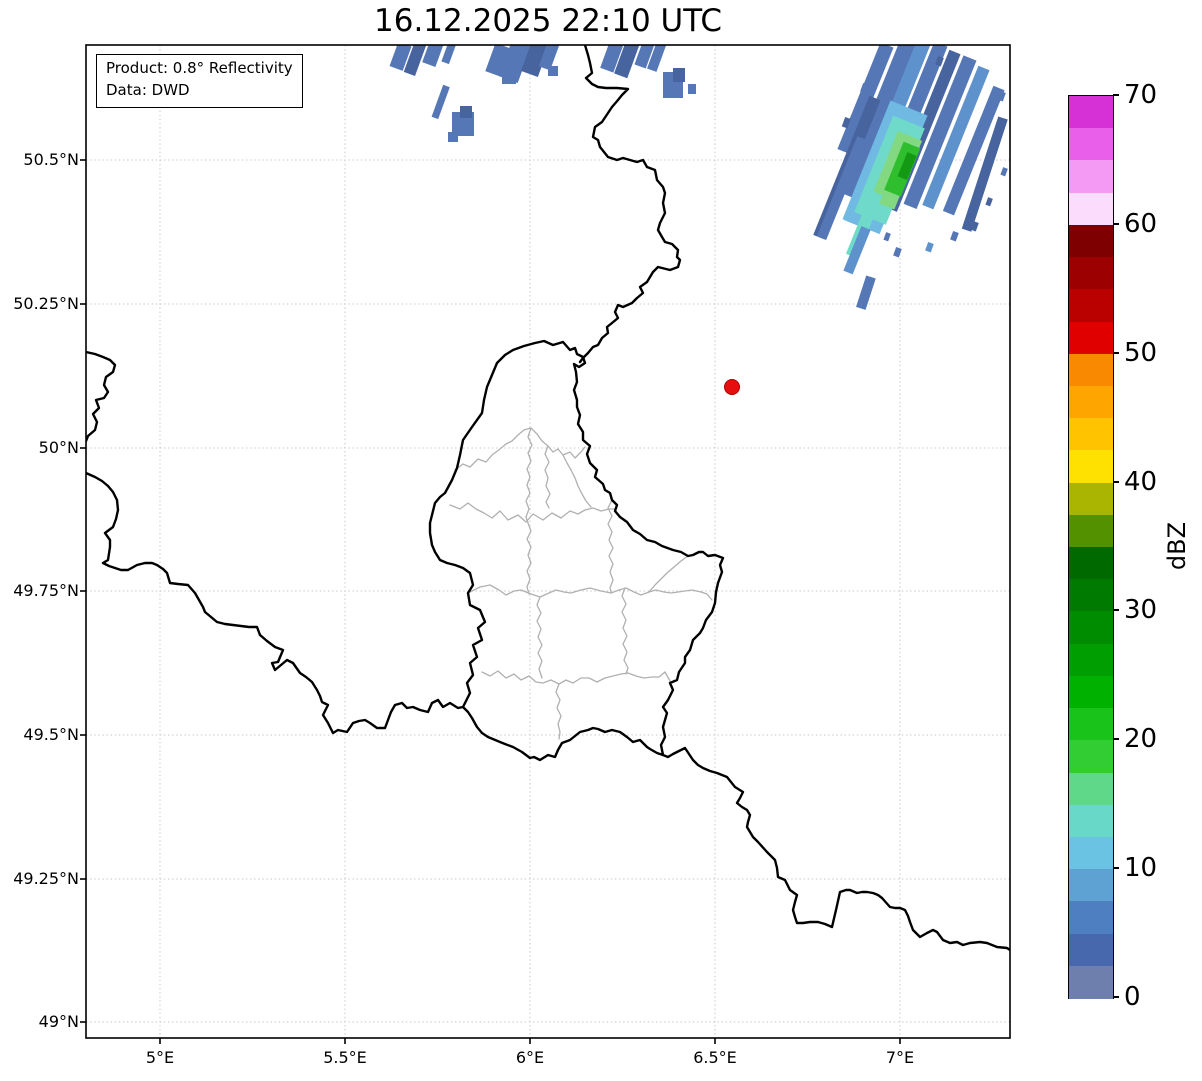 The image size is (1202, 1081). I want to click on colorbar-tick-label: 10, so click(1141, 868).